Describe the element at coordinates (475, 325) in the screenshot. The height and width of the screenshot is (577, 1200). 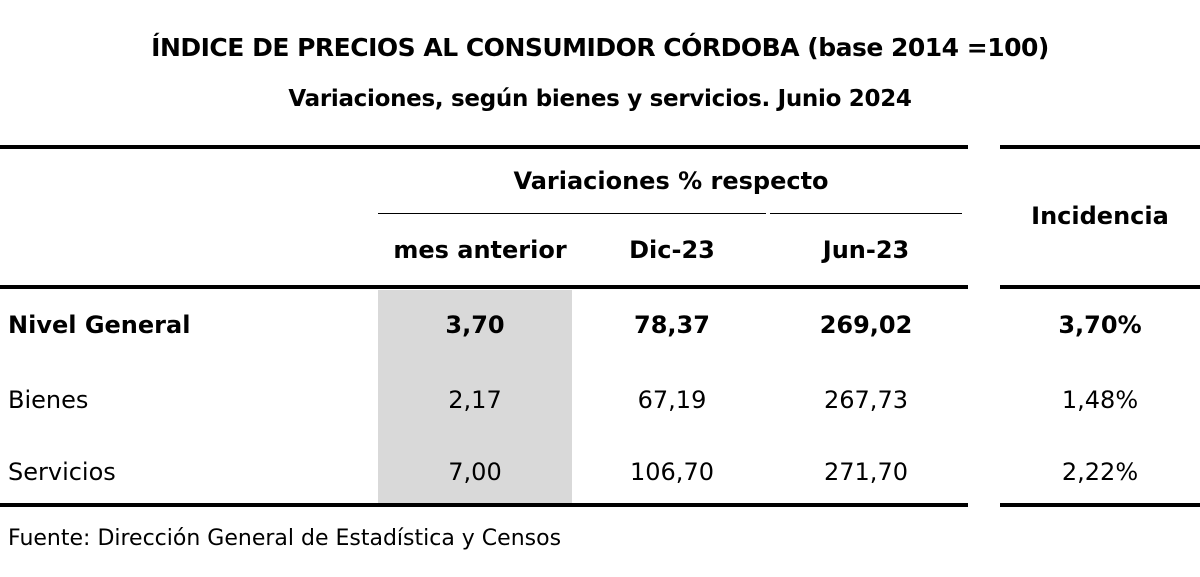
I see `cell-mes-anterior: 3,70` at that location.